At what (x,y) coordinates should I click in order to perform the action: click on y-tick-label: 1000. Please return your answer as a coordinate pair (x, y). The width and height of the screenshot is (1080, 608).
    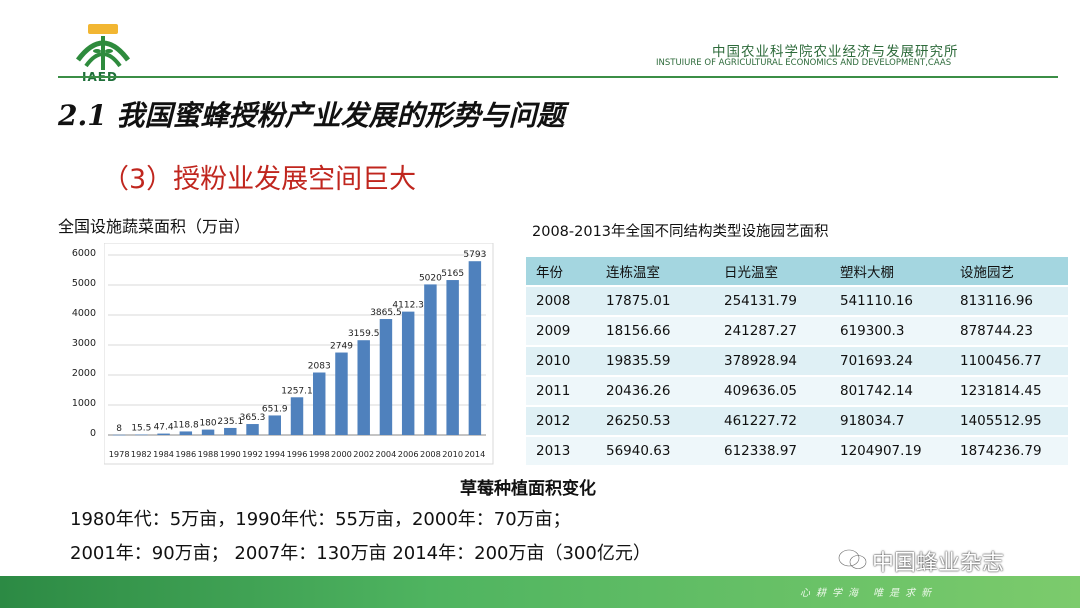
    Looking at the image, I should click on (83, 403).